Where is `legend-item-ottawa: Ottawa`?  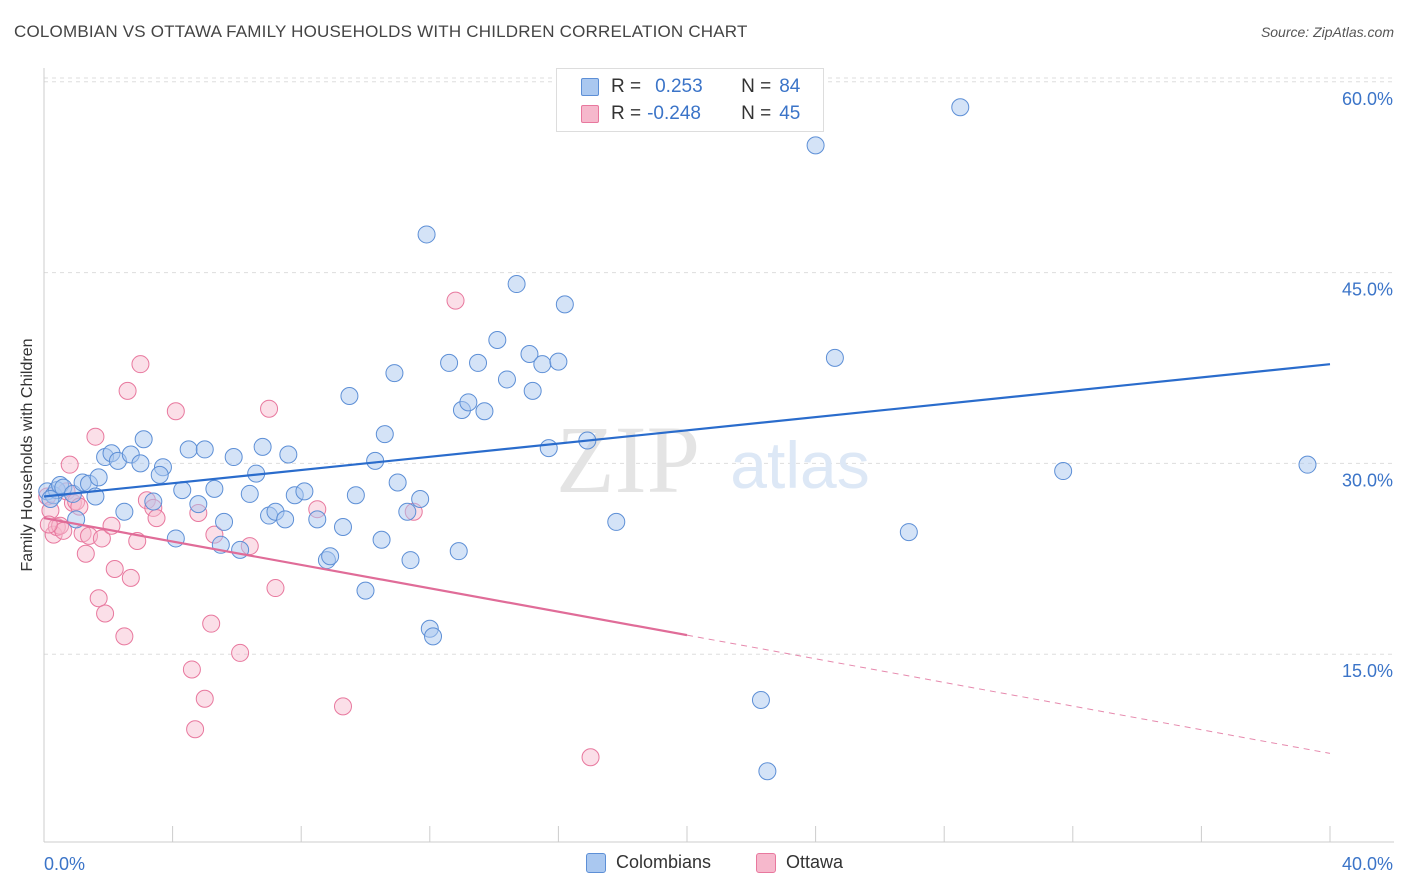
legend-item-ottawa: Ottawa is located at coordinates (799, 862).